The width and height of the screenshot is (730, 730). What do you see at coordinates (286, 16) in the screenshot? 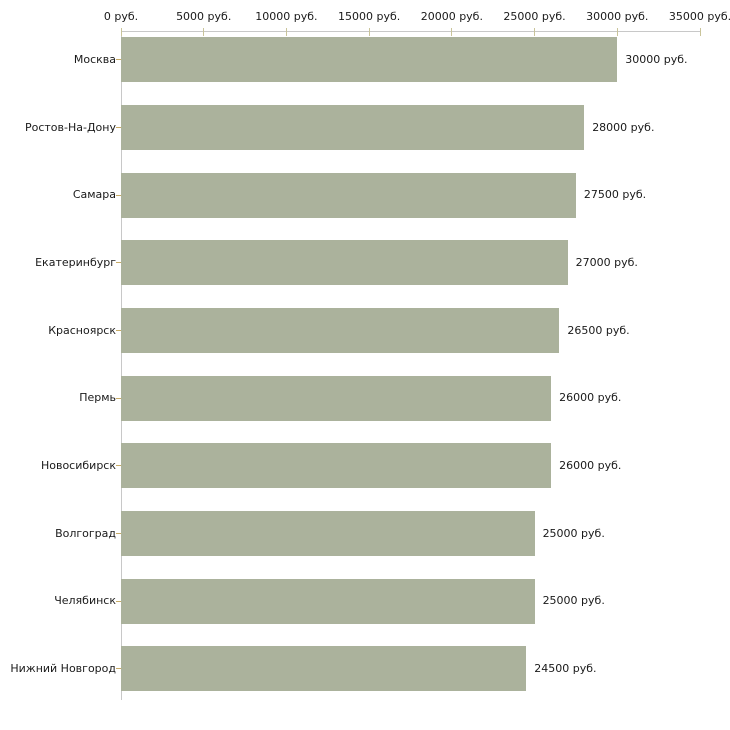
I see `x-axis-tick-label: 10000 руб.` at bounding box center [286, 16].